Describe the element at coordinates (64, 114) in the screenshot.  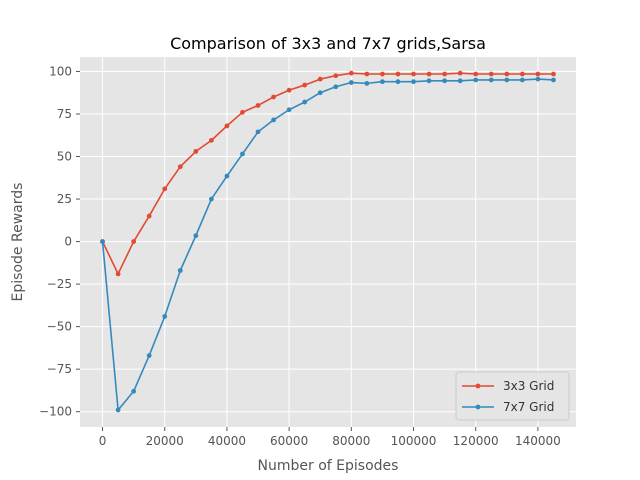
I see `y-tick-label: 75` at that location.